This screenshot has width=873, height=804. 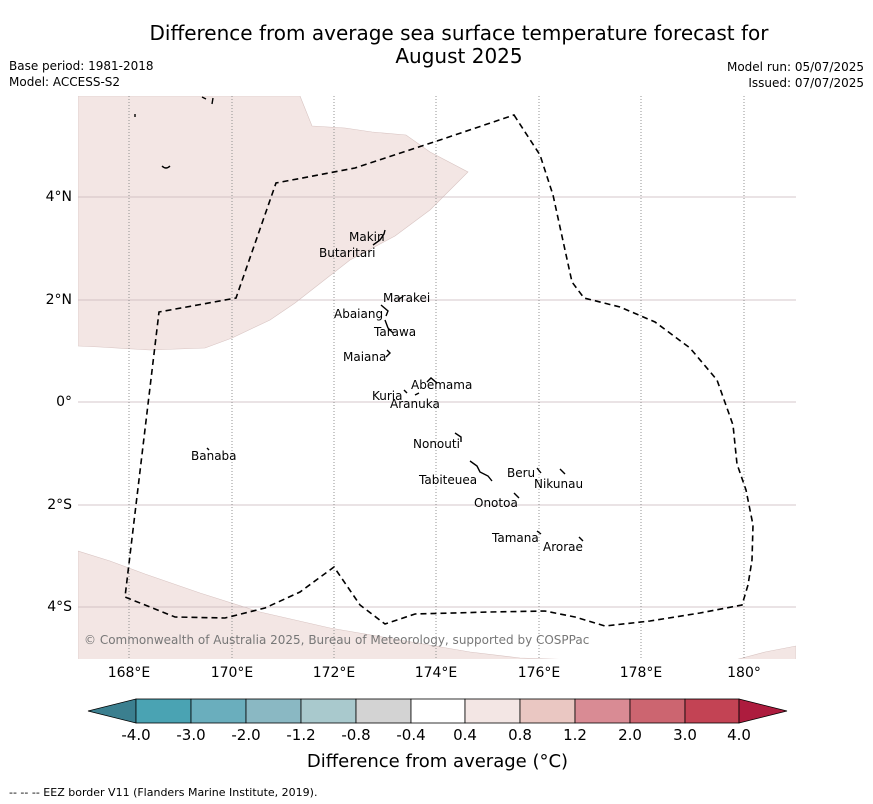 What do you see at coordinates (447, 480) in the screenshot?
I see `place-label: Tabiteuea` at bounding box center [447, 480].